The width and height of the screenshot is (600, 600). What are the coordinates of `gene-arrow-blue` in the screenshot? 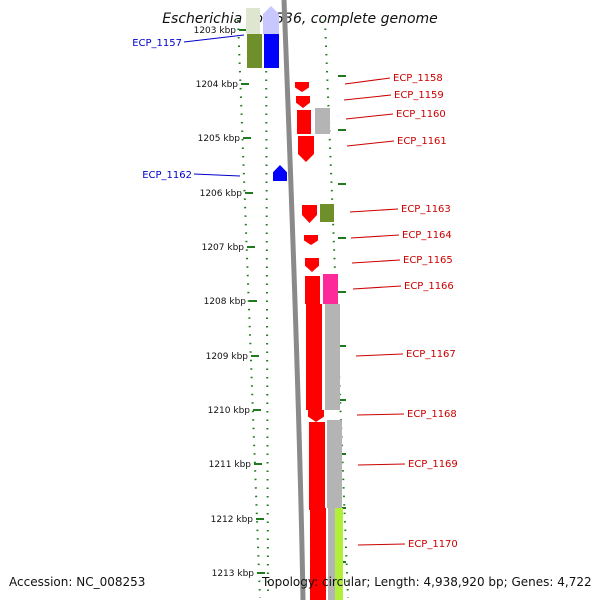 It's located at (280, 173).